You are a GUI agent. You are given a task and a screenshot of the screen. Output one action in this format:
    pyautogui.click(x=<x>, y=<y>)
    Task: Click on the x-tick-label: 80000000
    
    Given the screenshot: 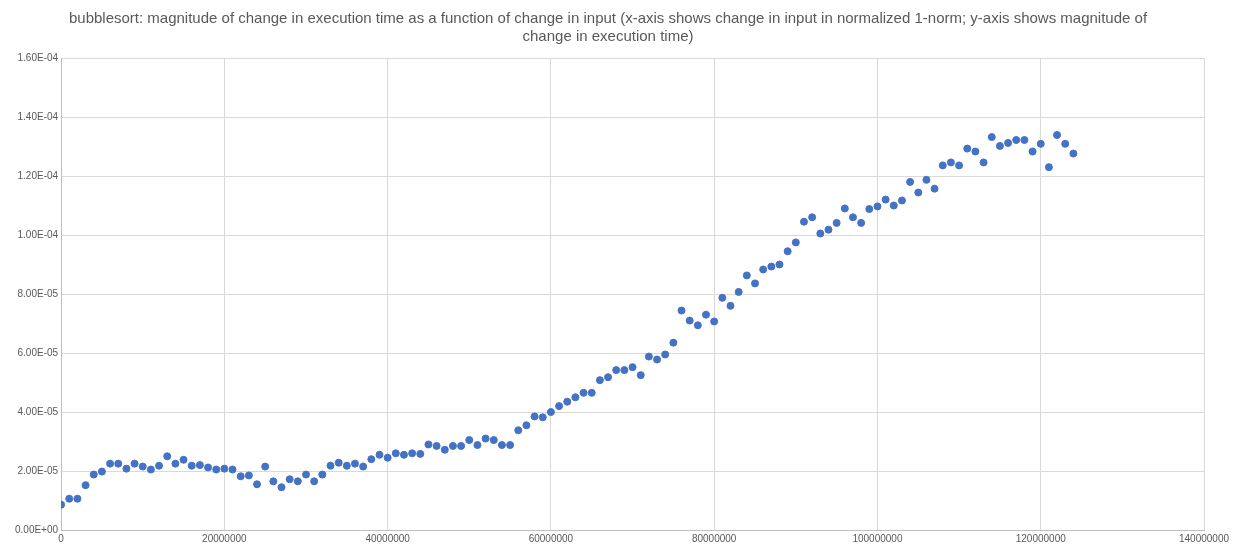 What is the action you would take?
    pyautogui.click(x=714, y=538)
    